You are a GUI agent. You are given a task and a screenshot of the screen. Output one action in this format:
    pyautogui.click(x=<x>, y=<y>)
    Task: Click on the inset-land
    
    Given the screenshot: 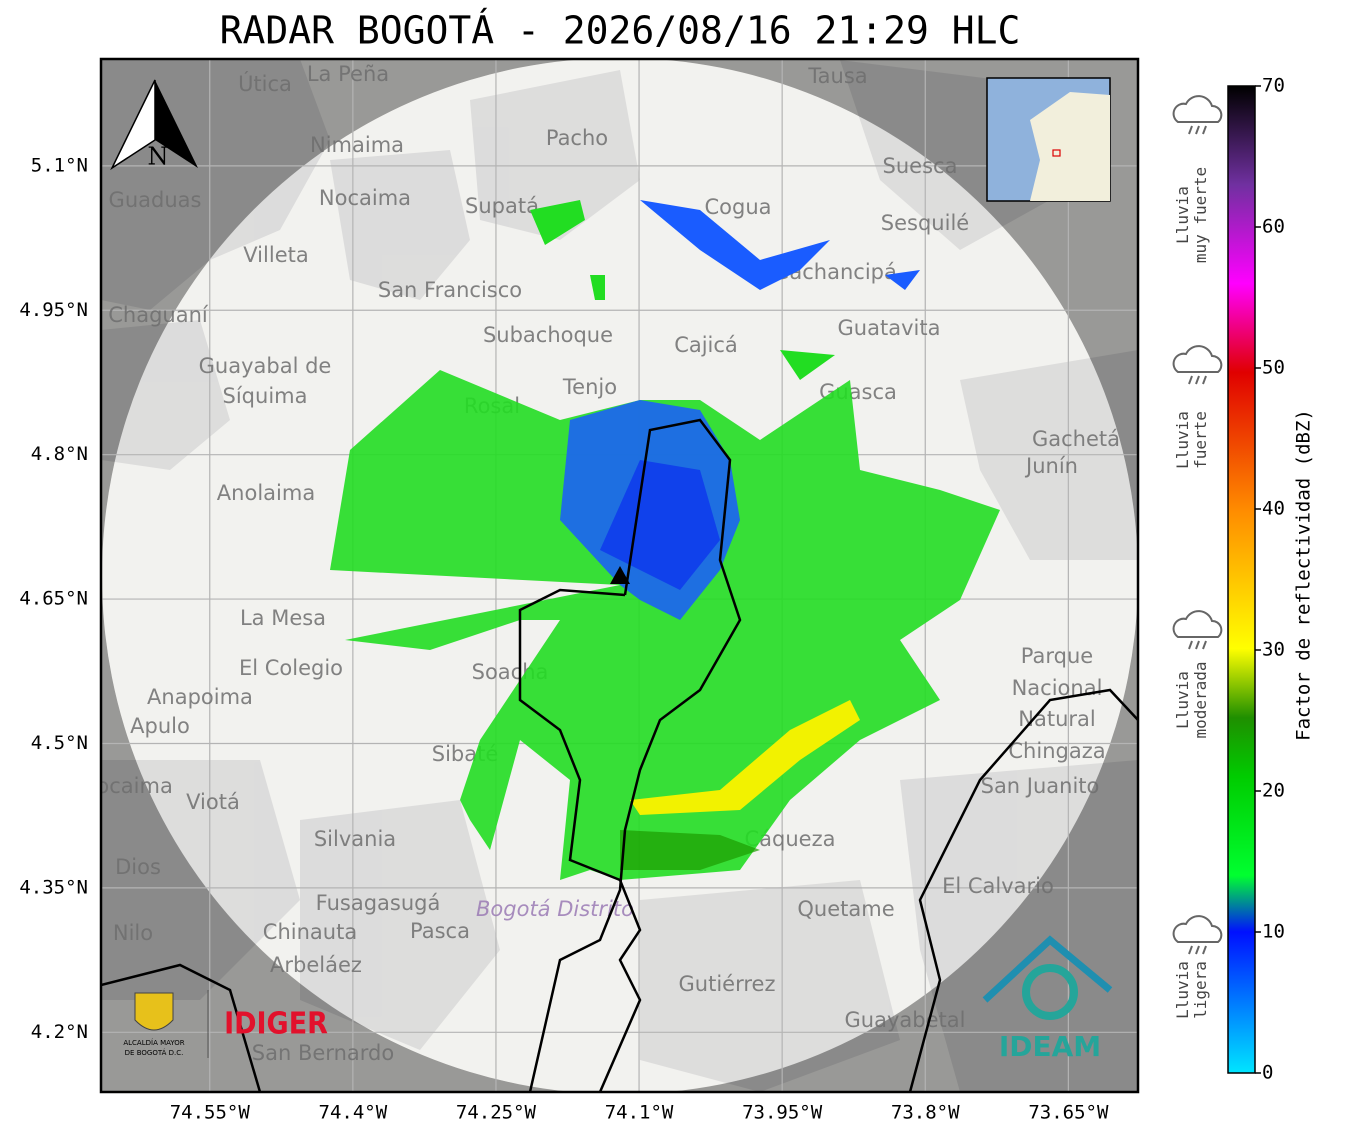 What is the action you would take?
    pyautogui.click(x=1070, y=146)
    